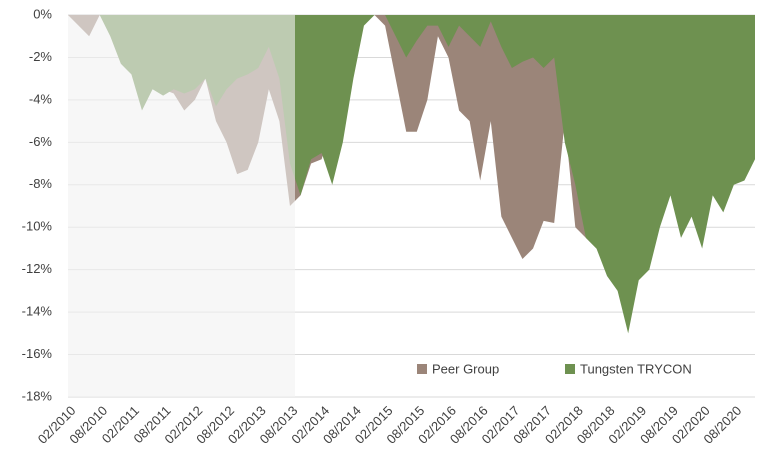 The width and height of the screenshot is (758, 465). Describe the element at coordinates (42, 13) in the screenshot. I see `y-tick-label: 0%` at that location.